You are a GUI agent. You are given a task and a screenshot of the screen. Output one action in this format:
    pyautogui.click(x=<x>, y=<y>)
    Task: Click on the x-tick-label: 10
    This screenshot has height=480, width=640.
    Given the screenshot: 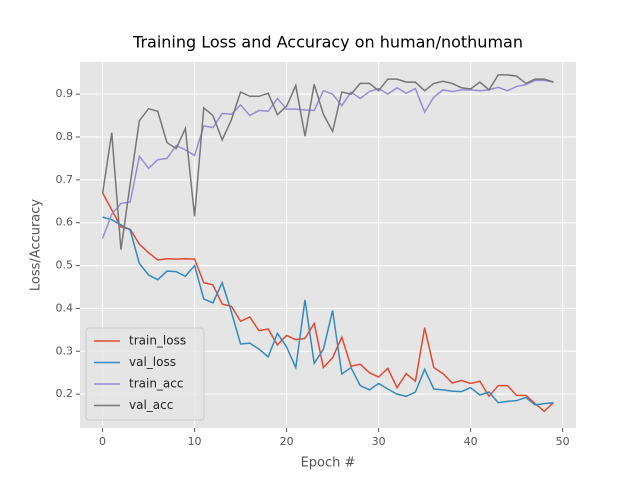 What is the action you would take?
    pyautogui.click(x=195, y=441)
    